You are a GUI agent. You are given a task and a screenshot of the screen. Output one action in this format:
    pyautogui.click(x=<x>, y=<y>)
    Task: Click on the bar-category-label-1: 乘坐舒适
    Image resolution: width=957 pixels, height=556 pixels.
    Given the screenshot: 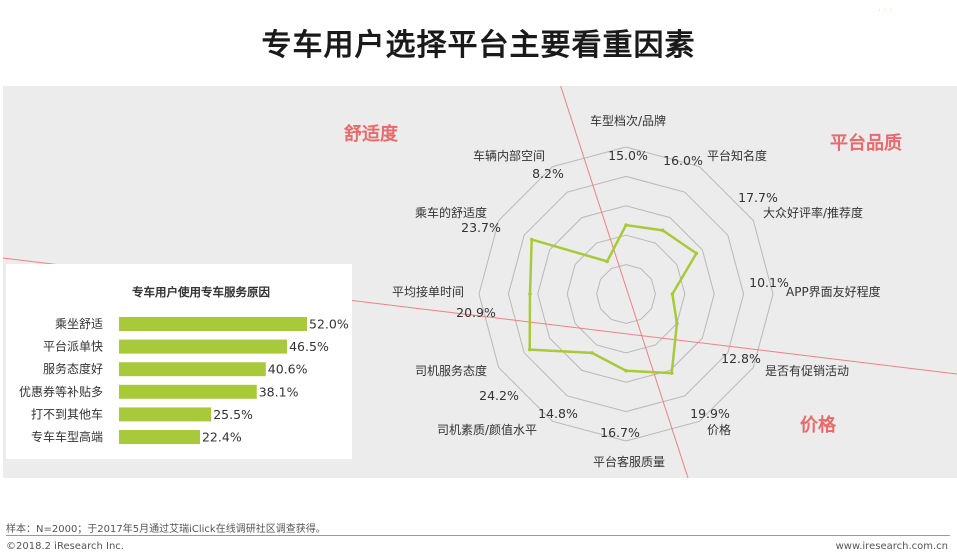 What is the action you would take?
    pyautogui.click(x=79, y=324)
    